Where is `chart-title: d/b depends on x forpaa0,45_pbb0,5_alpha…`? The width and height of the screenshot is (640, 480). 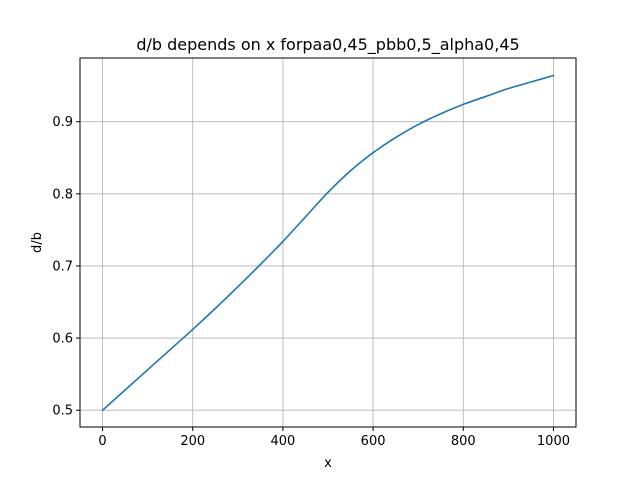
chart-title: d/b depends on x forpaa0,45_pbb0,5_alpha… is located at coordinates (327, 45).